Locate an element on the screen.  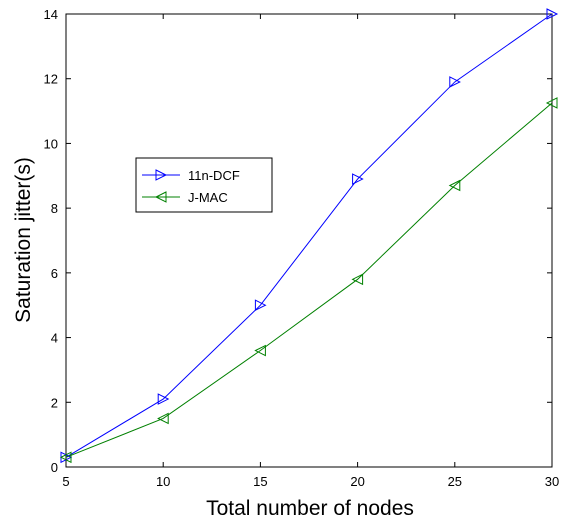
y-tick-label: 12 is located at coordinates (51, 79).